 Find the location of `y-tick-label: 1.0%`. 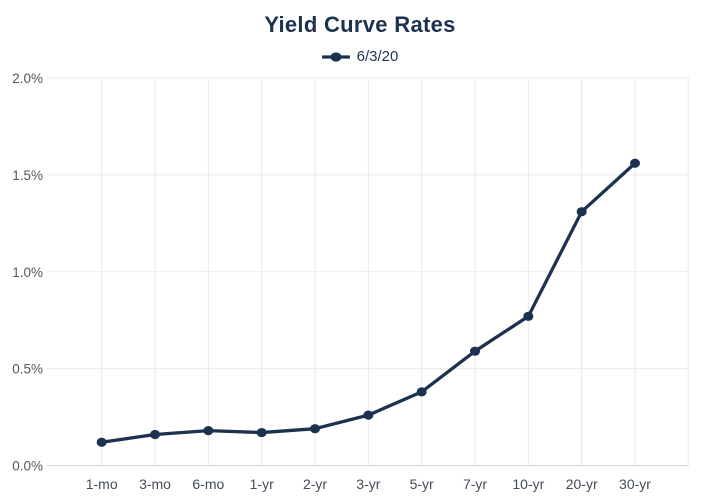

y-tick-label: 1.0% is located at coordinates (27, 272).